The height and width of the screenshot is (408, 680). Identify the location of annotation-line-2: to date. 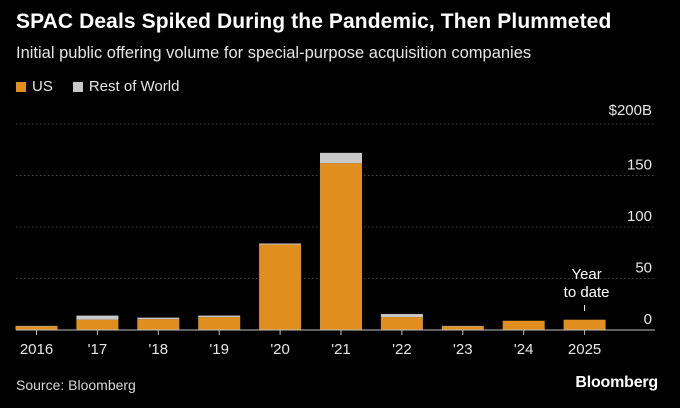
(587, 292).